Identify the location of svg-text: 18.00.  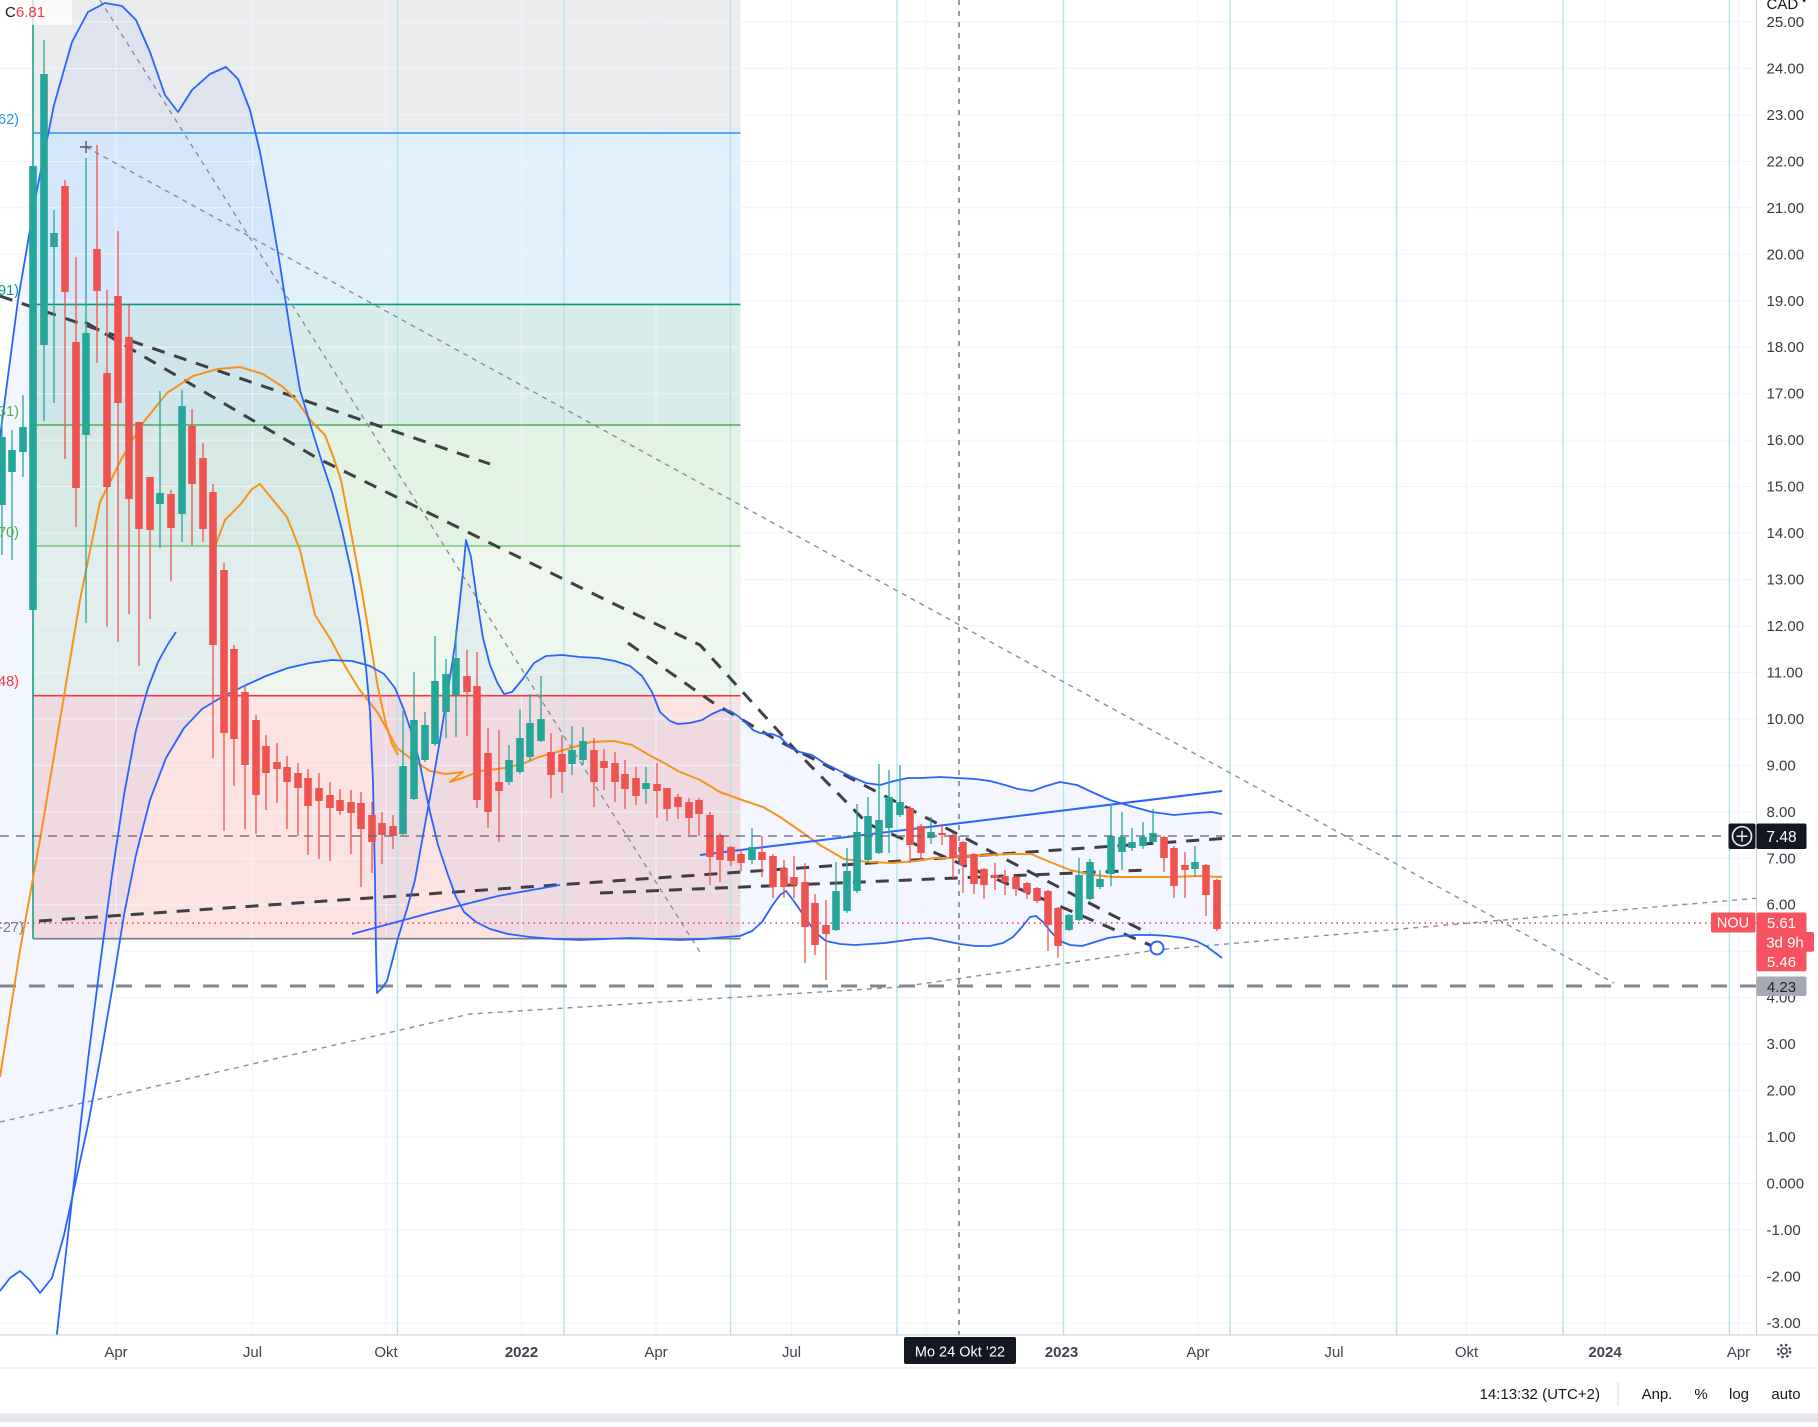
(1786, 347).